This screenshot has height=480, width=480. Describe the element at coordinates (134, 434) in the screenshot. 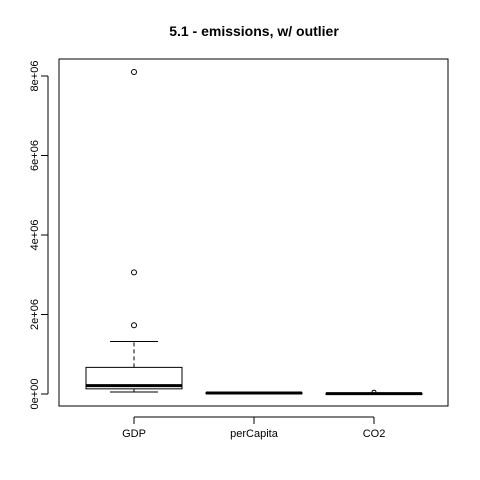

I see `x-tick-label: GDP` at that location.